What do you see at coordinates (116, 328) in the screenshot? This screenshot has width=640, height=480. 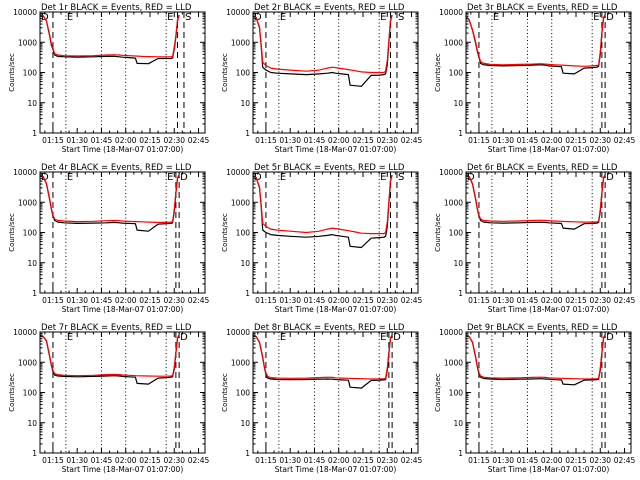 I see `chart-title: Det 7r BLACK = Events, RED = LLD` at bounding box center [116, 328].